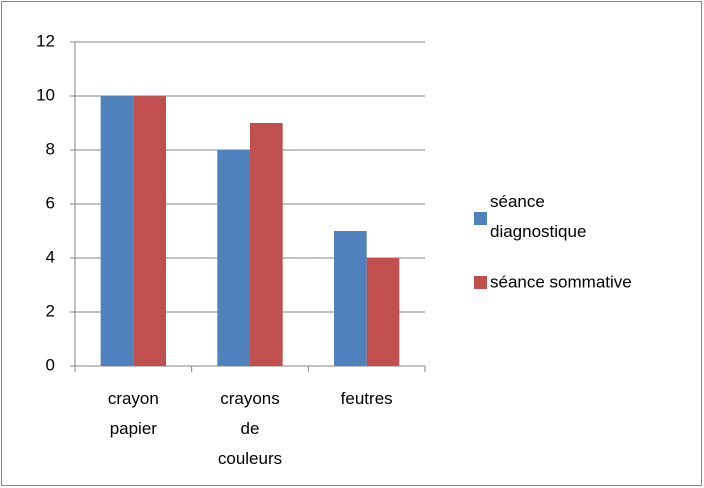 The width and height of the screenshot is (704, 488). Describe the element at coordinates (45, 40) in the screenshot. I see `y-tick-label: 12` at that location.